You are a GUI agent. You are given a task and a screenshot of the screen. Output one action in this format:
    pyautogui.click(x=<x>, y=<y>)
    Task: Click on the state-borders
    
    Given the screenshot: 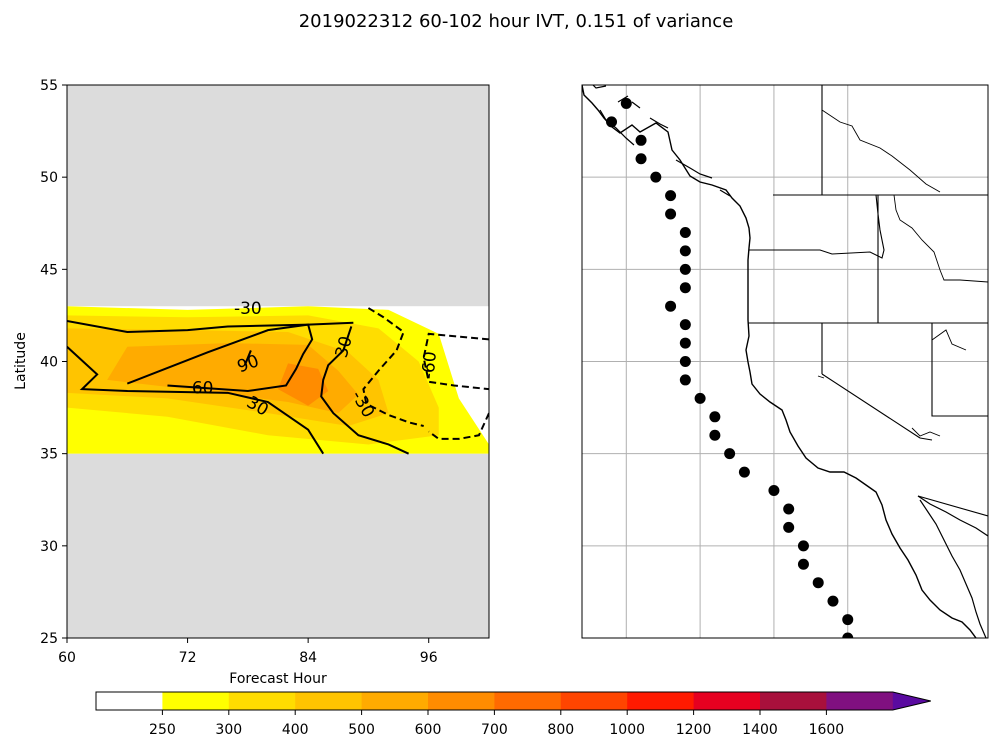 What is the action you would take?
    pyautogui.click(x=868, y=301)
    